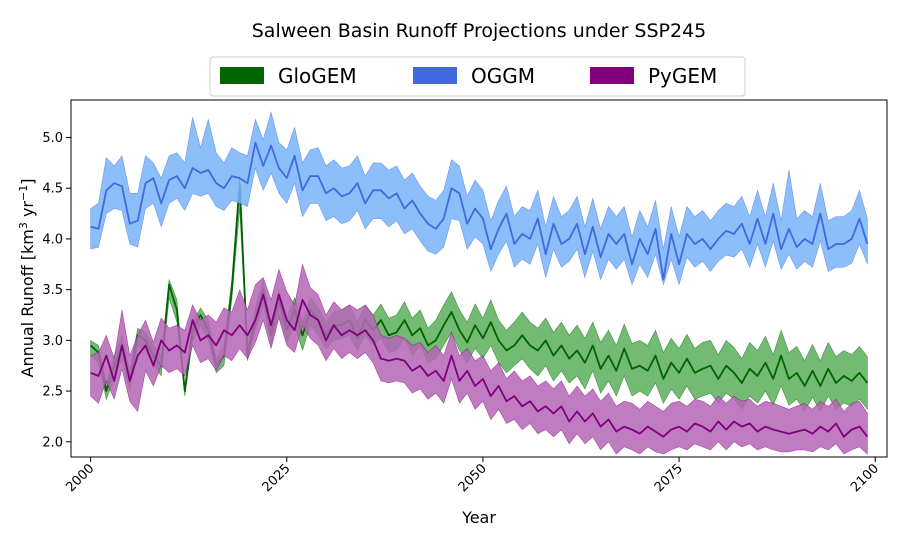  Describe the element at coordinates (478, 517) in the screenshot. I see `x-axis-label: Year` at that location.